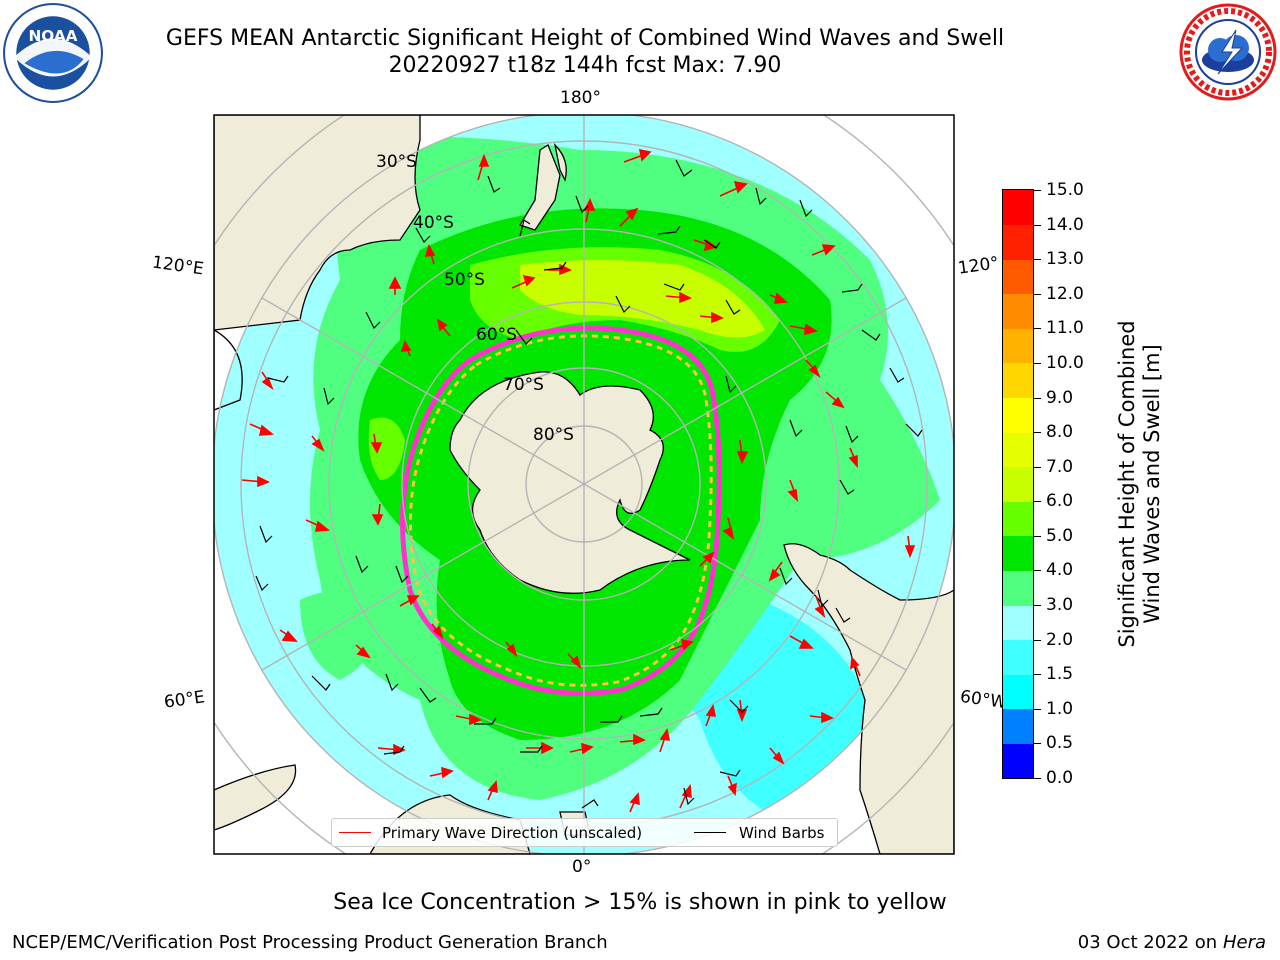  What do you see at coordinates (1065, 259) in the screenshot?
I see `colorbar-tick-label: 13.0` at bounding box center [1065, 259].